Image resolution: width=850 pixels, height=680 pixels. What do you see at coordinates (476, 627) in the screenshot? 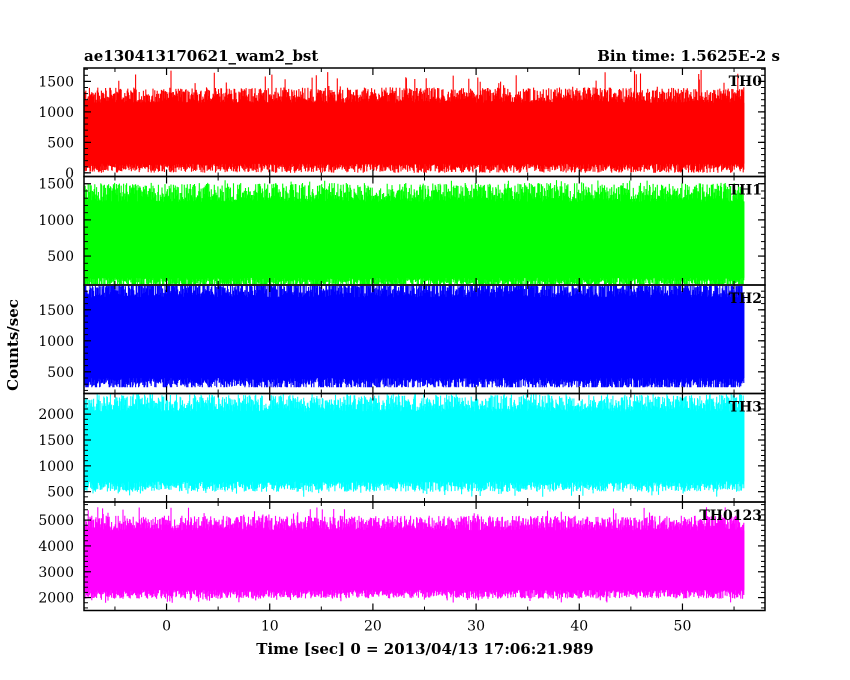
I see `x-tick-label: 30` at bounding box center [476, 627].